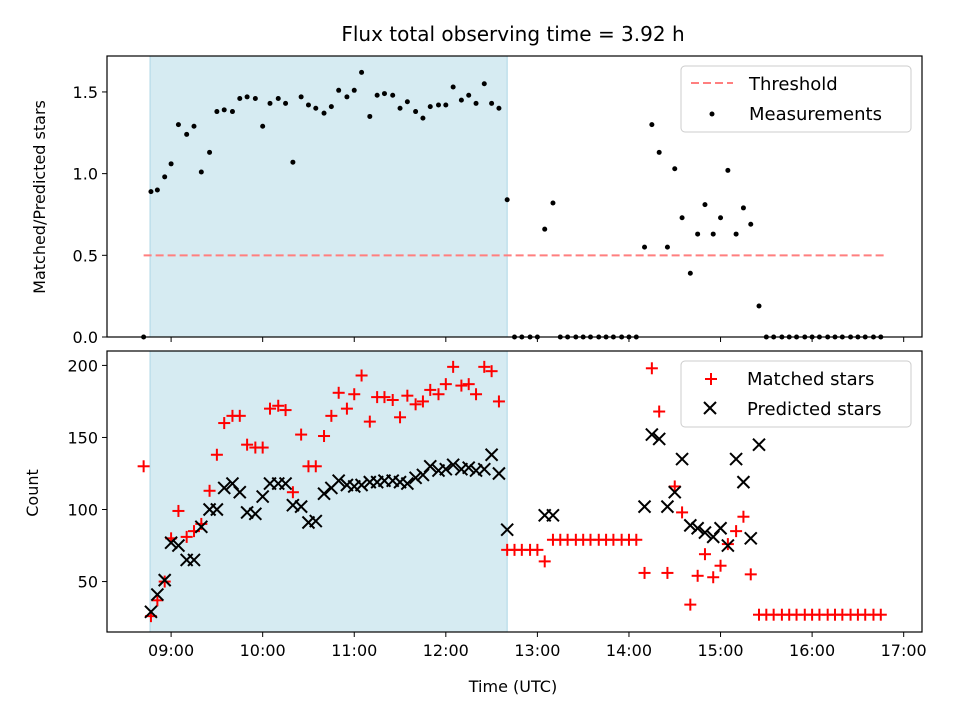 This screenshot has width=960, height=720. I want to click on y-tick-label: 0.0, so click(85, 337).